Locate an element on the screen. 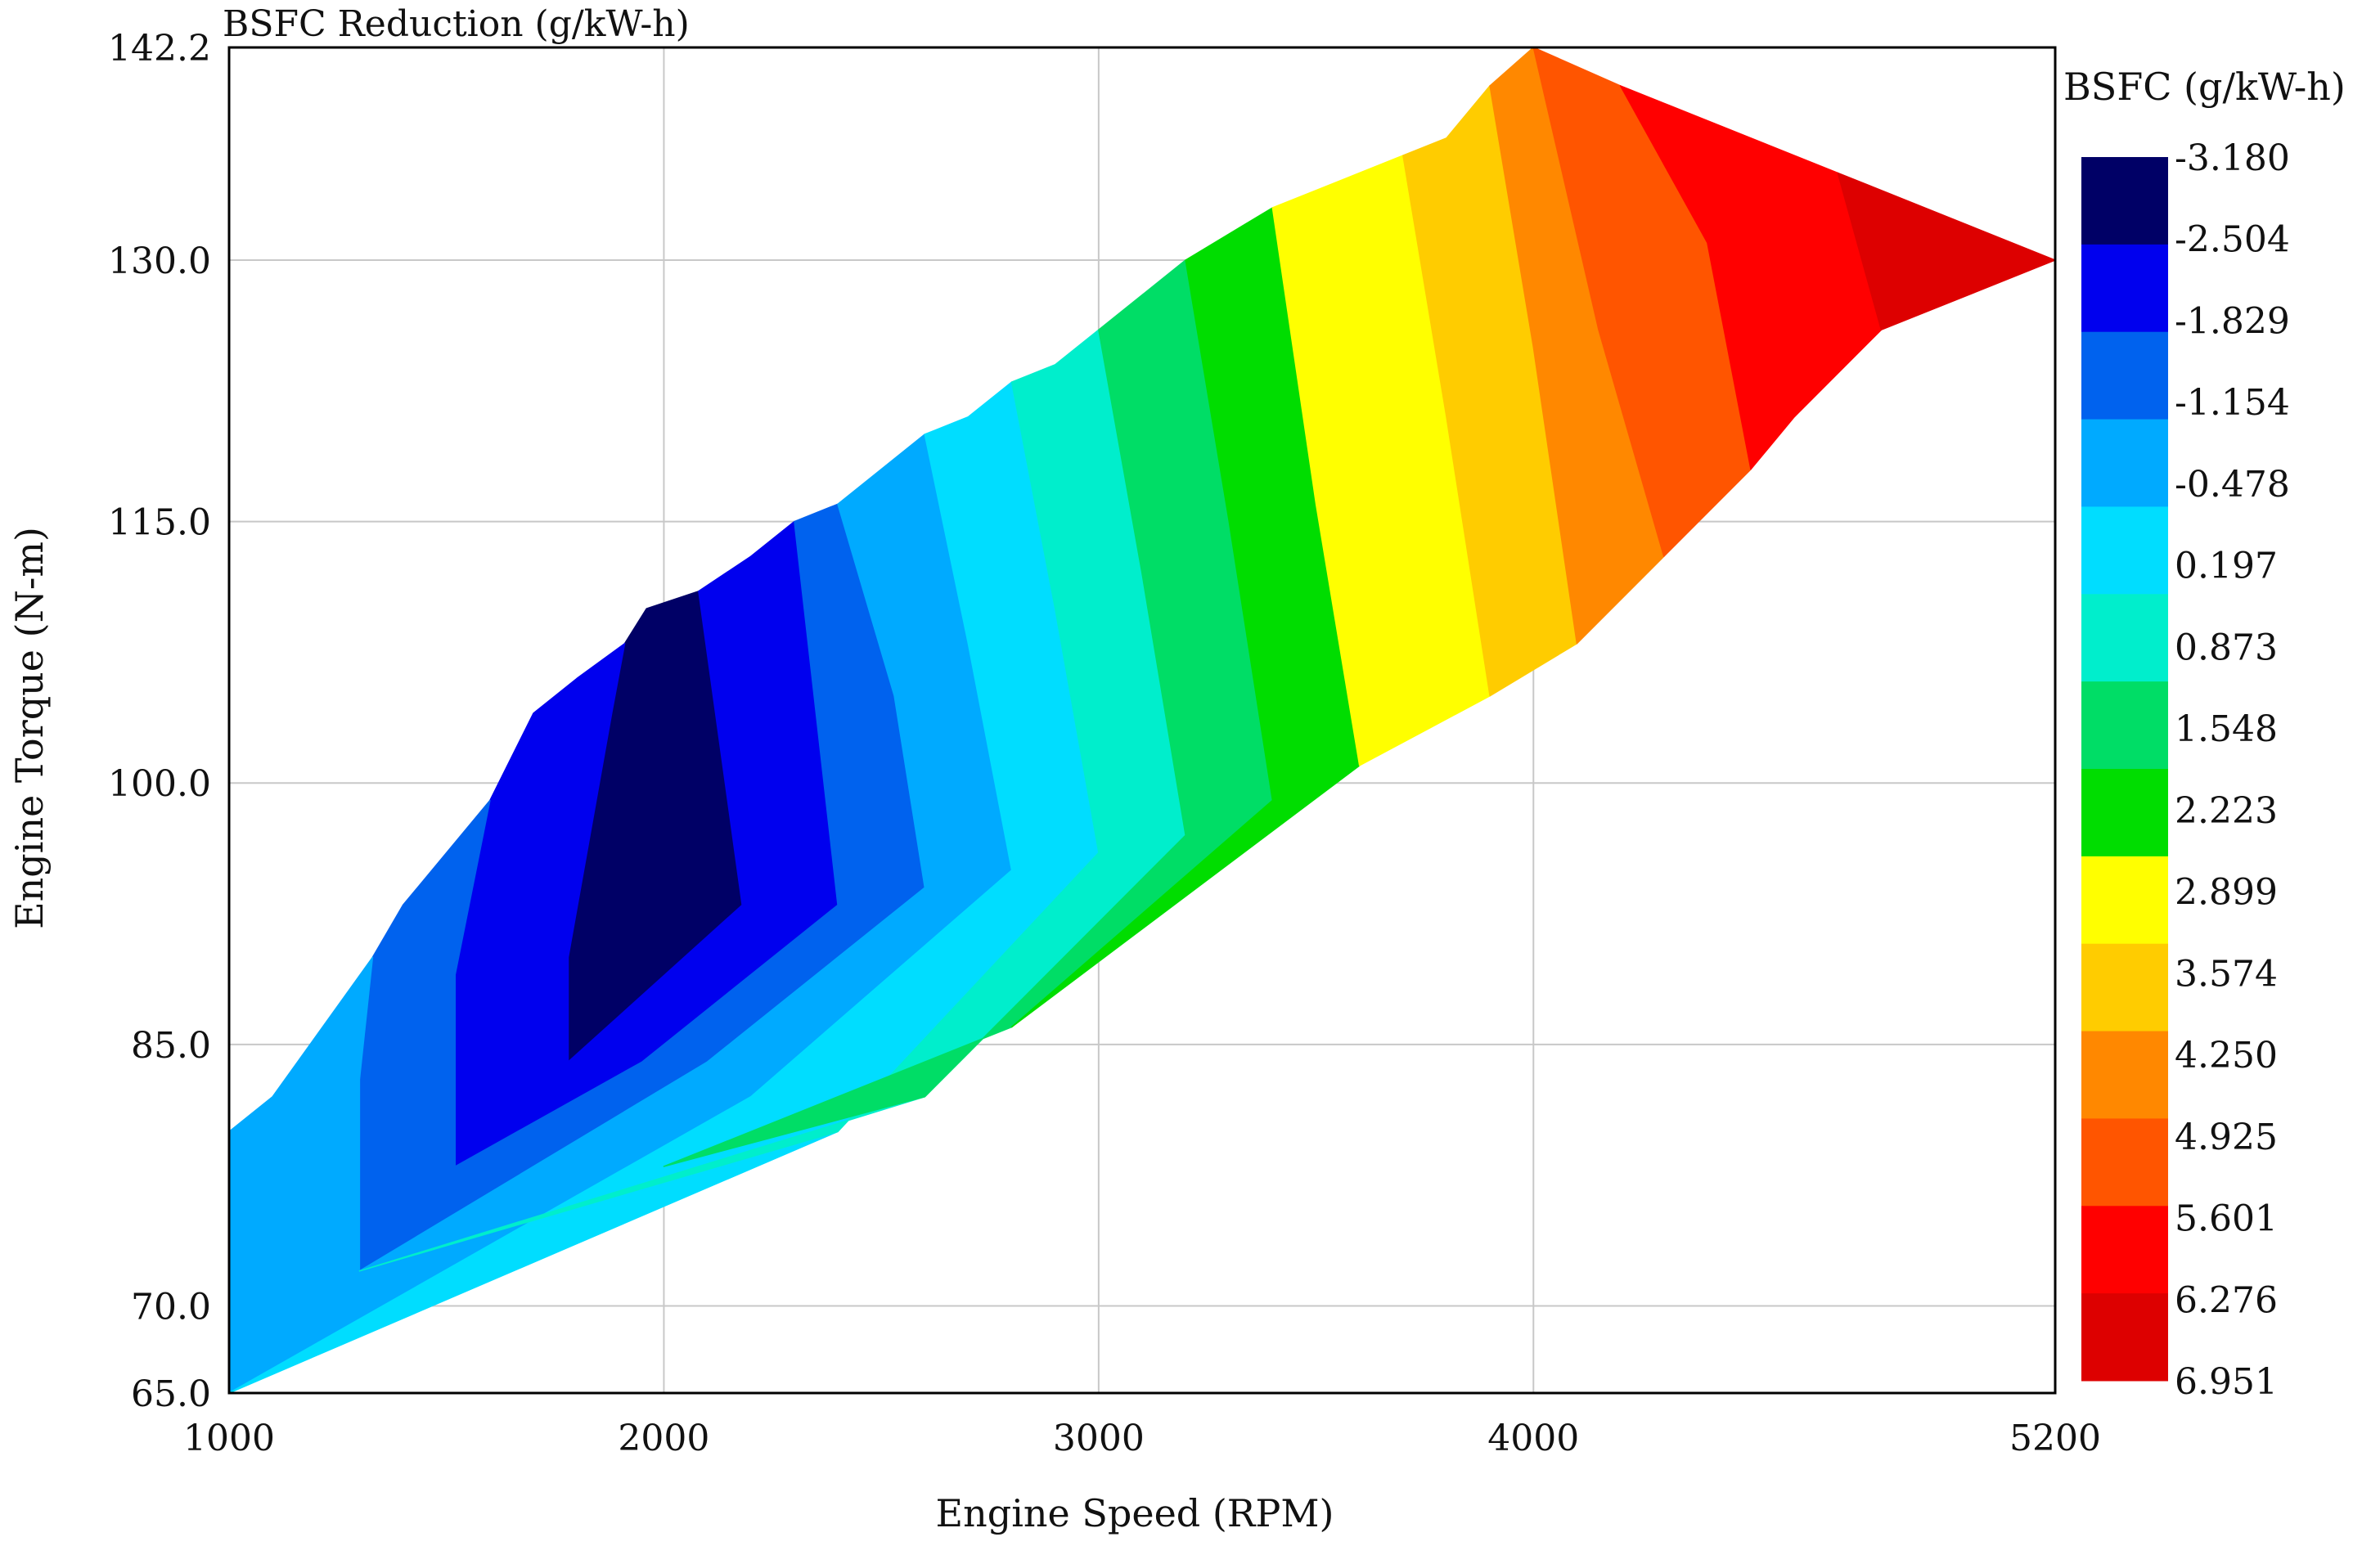  y-tick-label: 115.0 is located at coordinates (159, 523).